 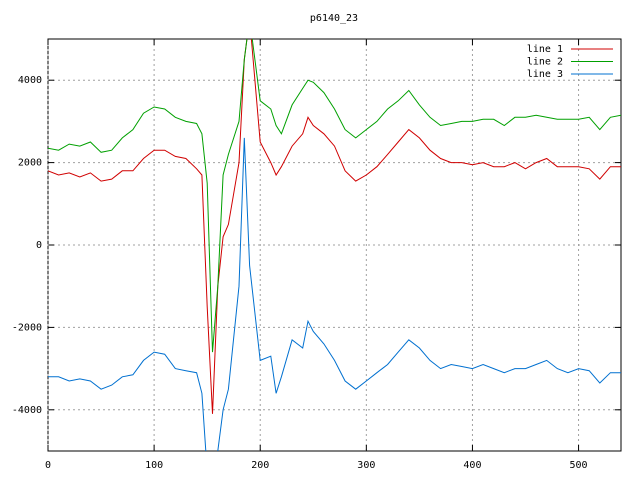 What do you see at coordinates (154, 465) in the screenshot?
I see `x-tick-label: 100` at bounding box center [154, 465].